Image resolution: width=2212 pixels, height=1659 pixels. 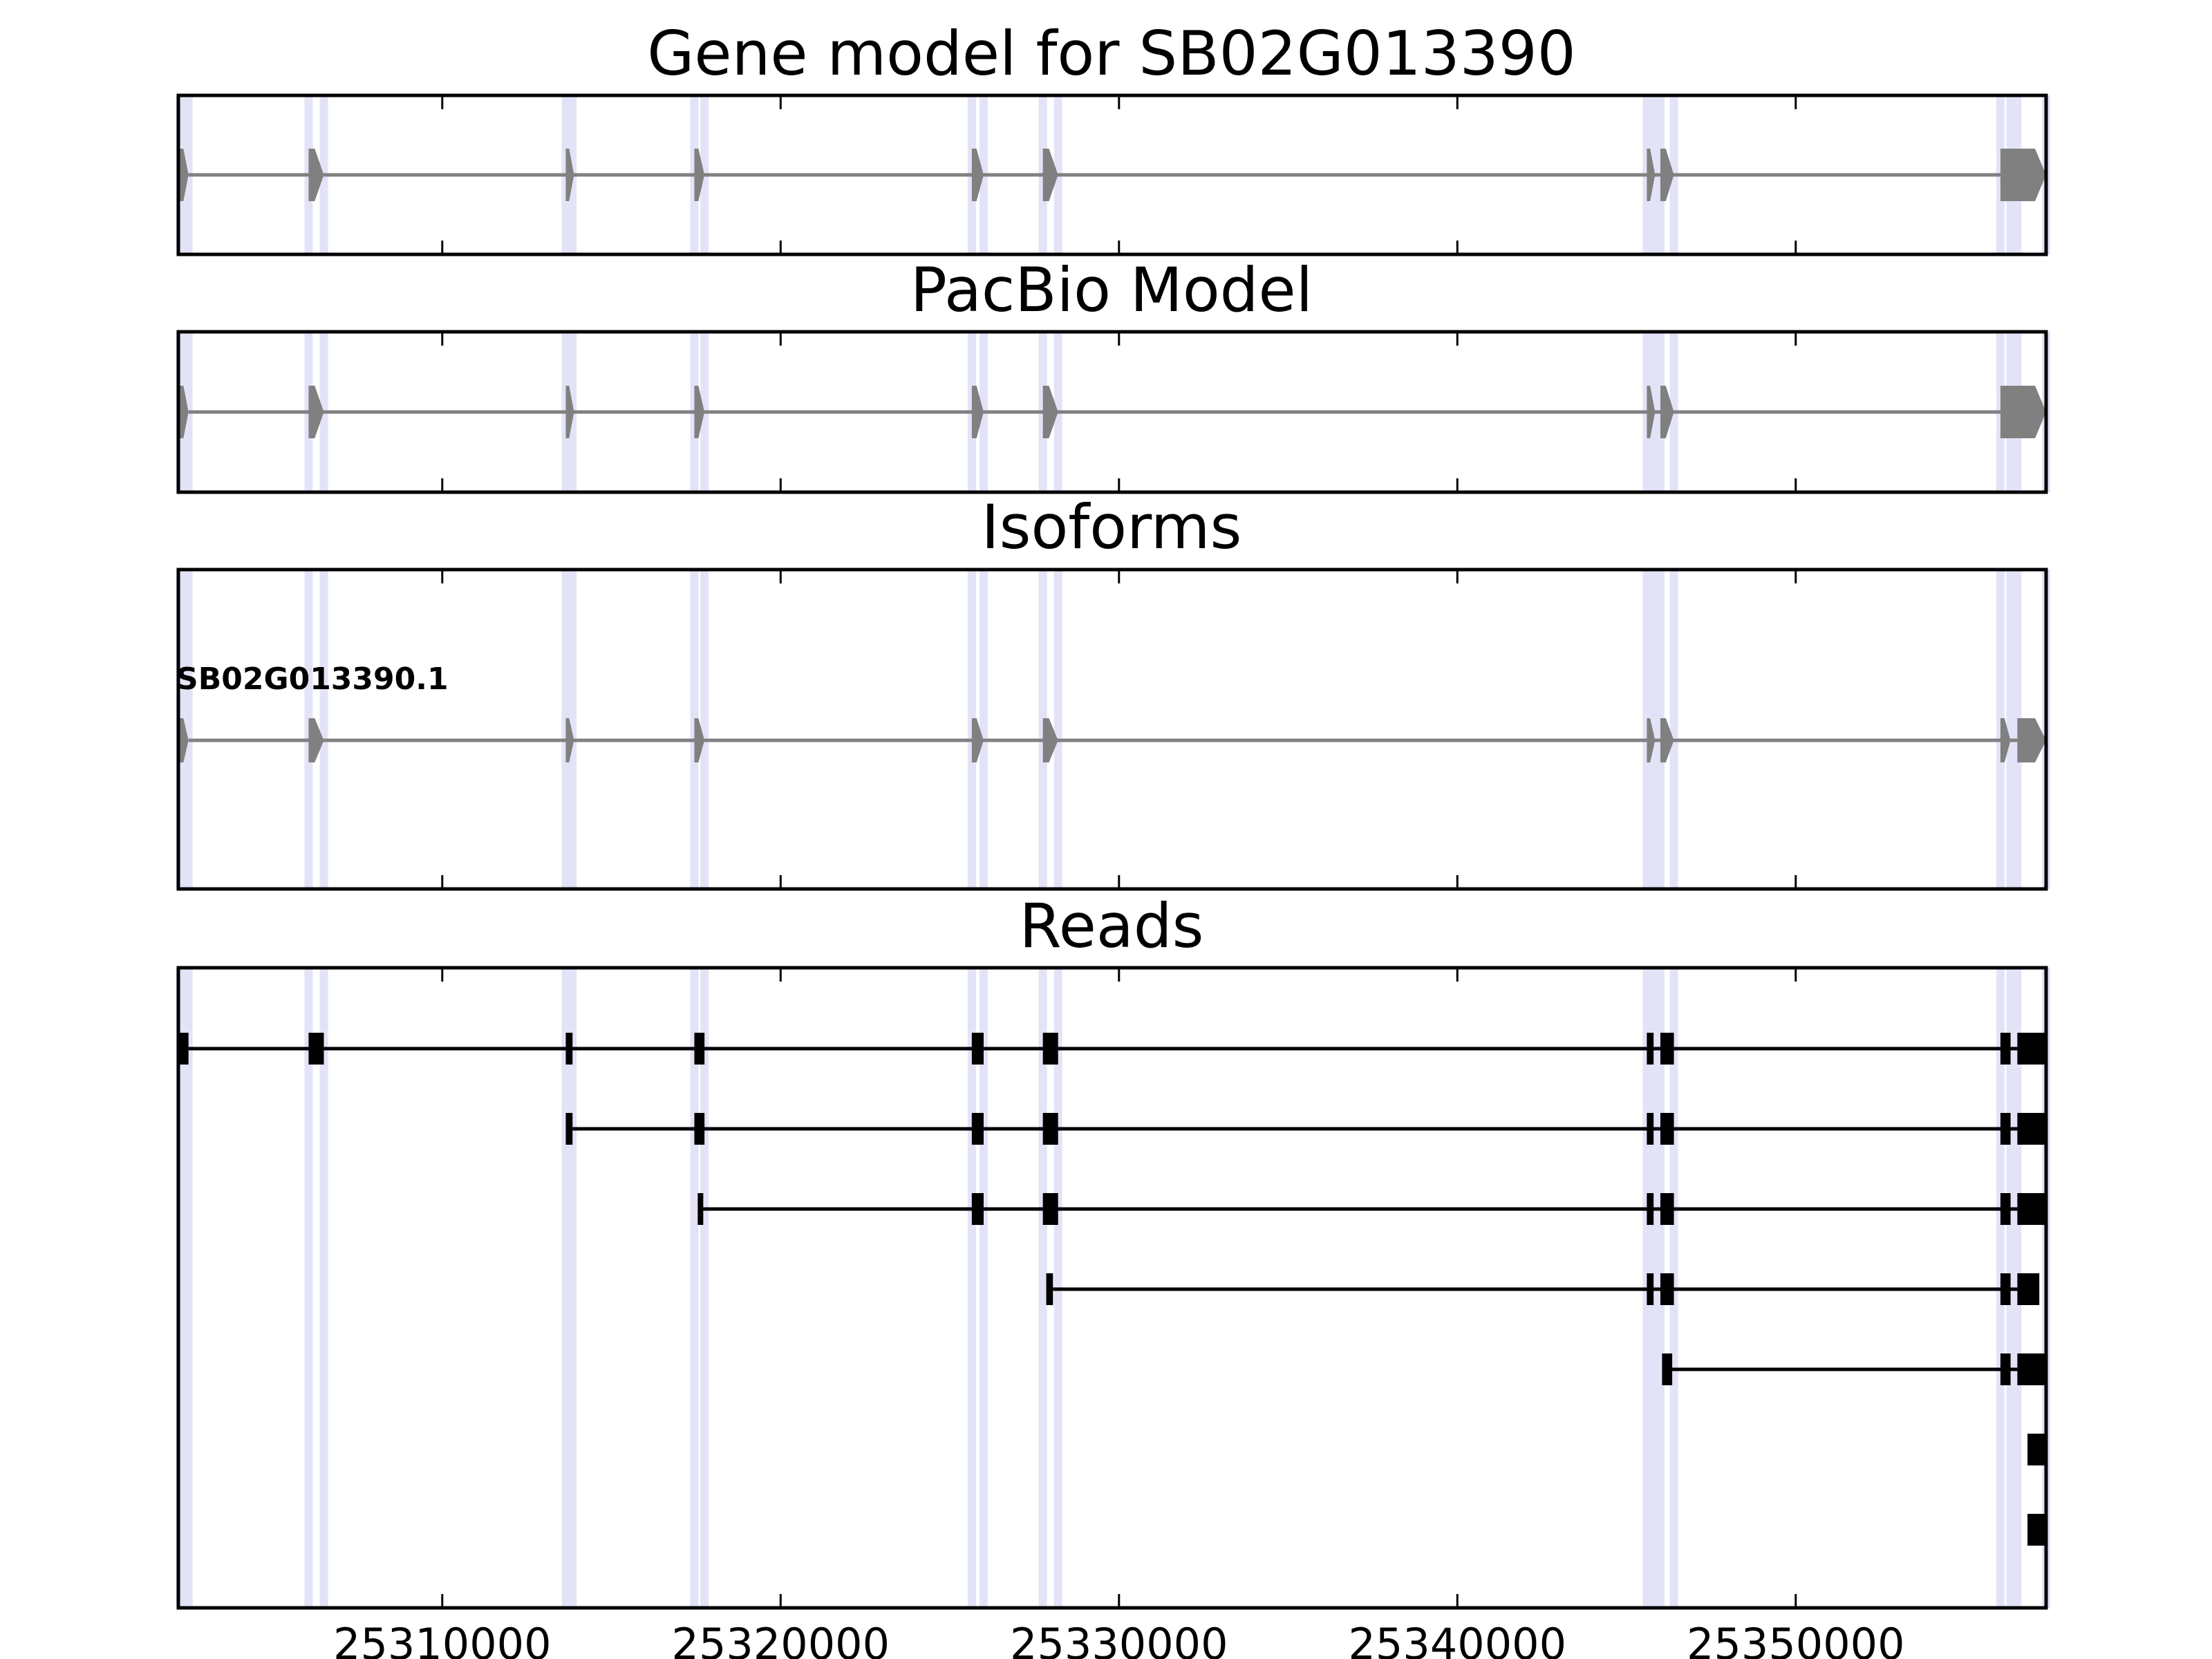 I want to click on x-tick-label: 25320000, so click(x=781, y=1639).